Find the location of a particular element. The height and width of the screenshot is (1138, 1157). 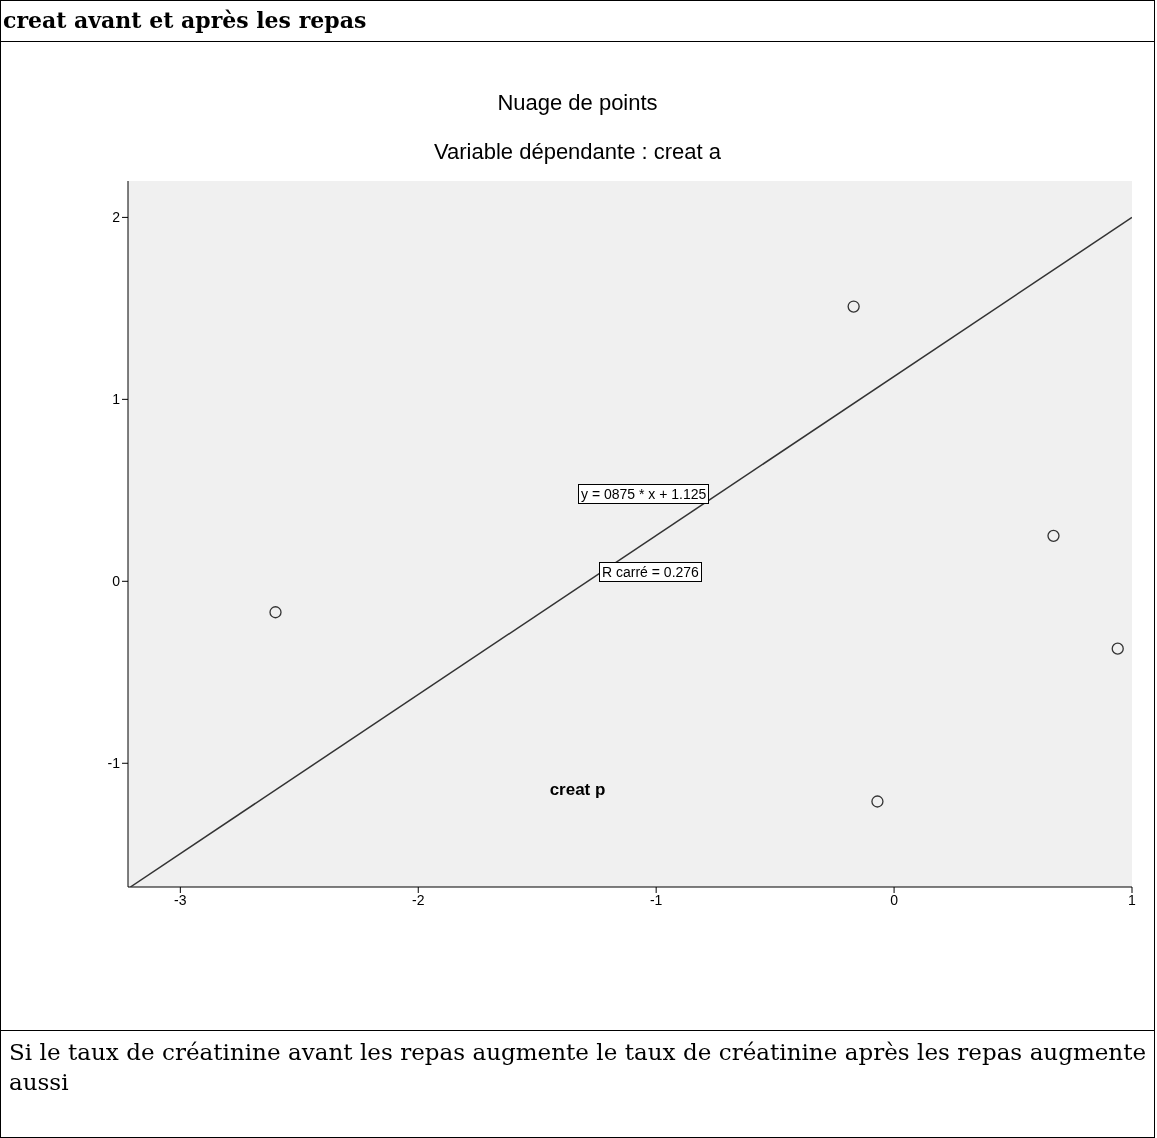

x-tick-label: 1 is located at coordinates (1132, 899).